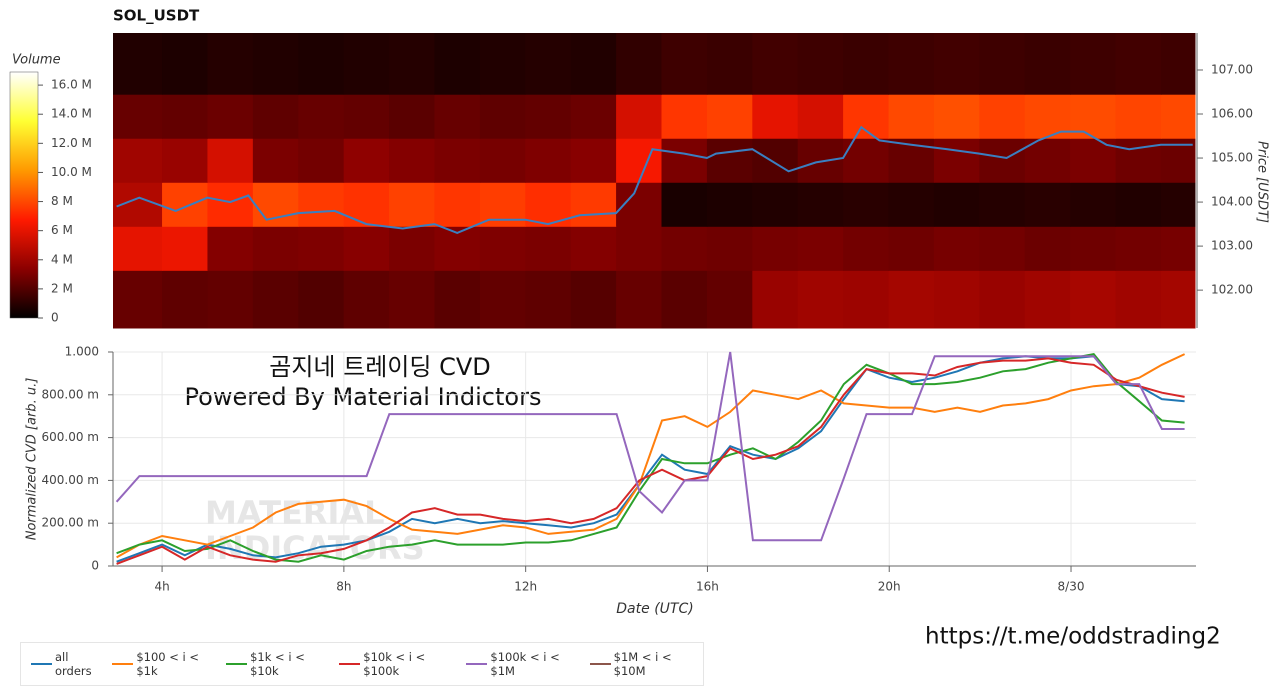  I want to click on x-tick-label: 12h, so click(525, 587).